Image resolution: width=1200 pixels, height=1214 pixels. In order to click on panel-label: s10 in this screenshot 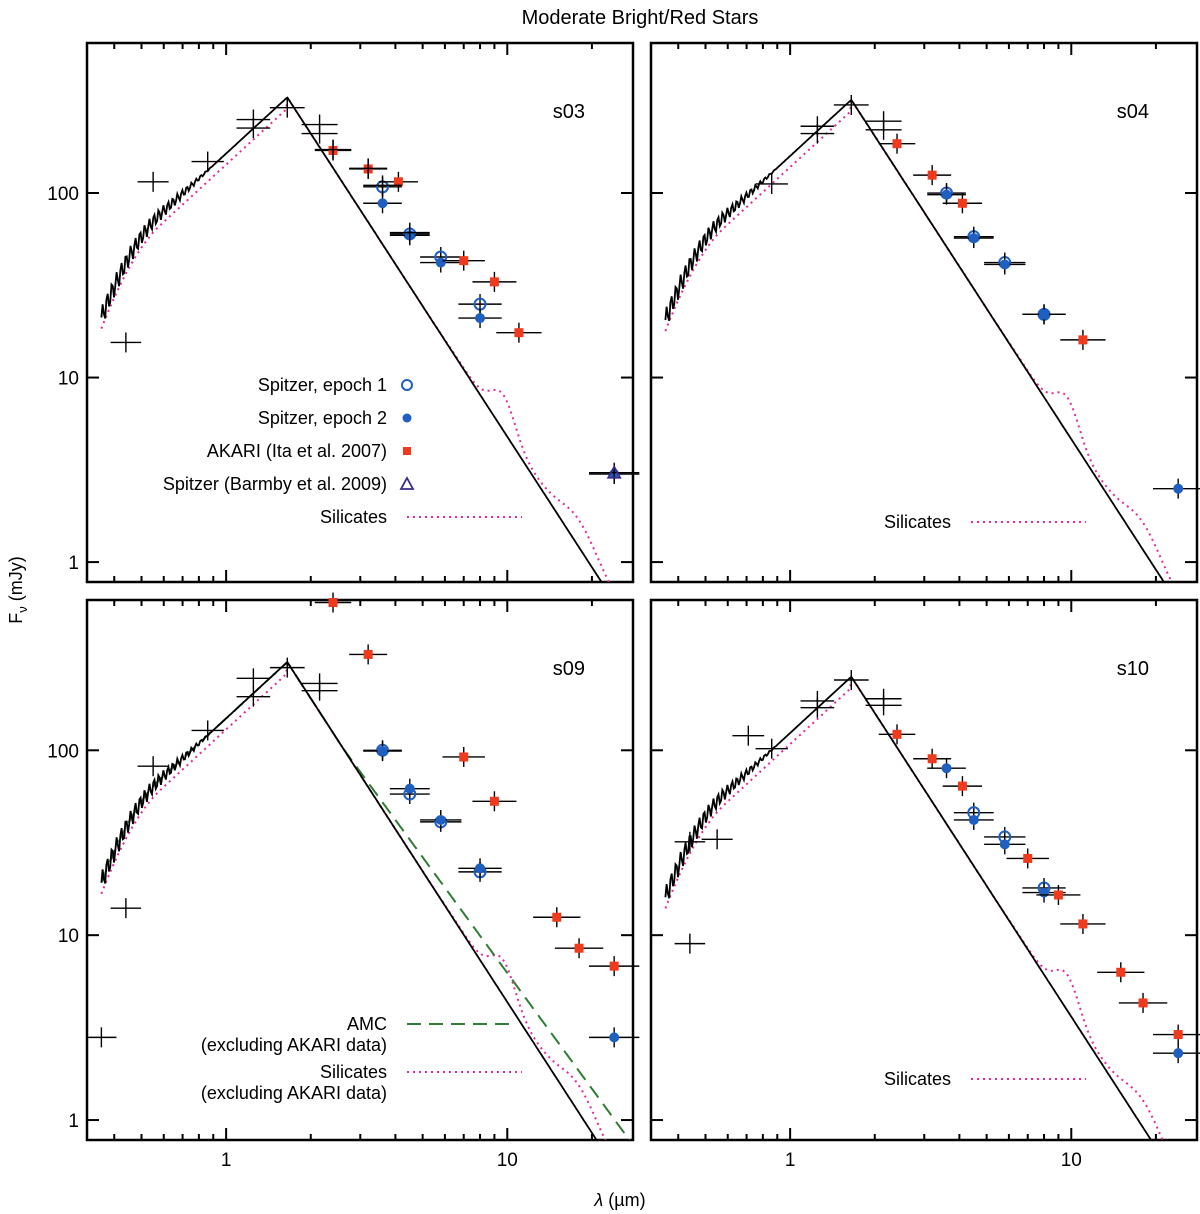, I will do `click(1133, 669)`.